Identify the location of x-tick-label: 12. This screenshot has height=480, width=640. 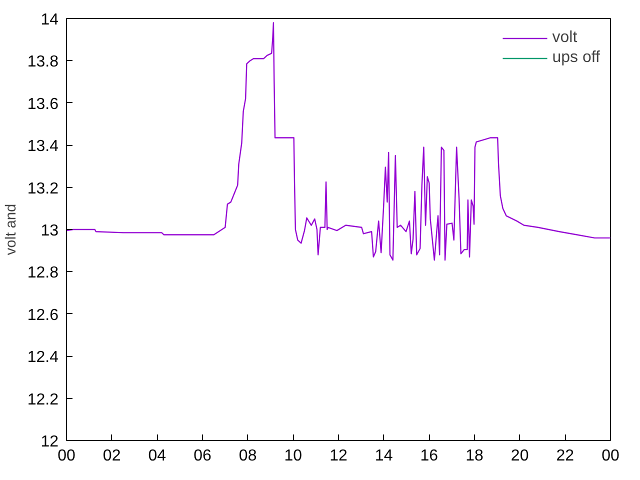
(339, 456).